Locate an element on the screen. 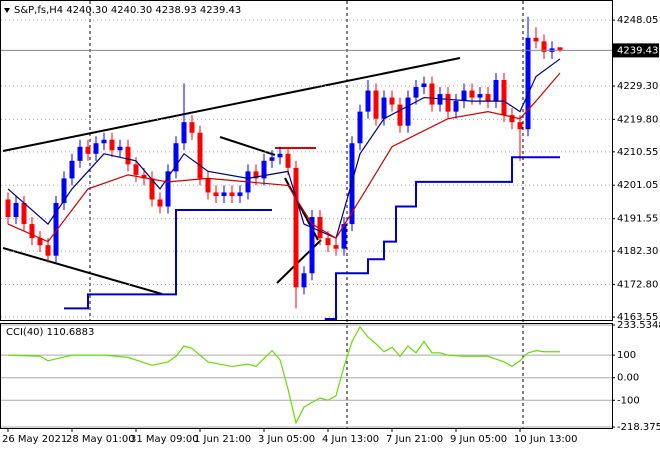 The image size is (660, 450). y-tick-label: 4248.05 is located at coordinates (637, 20).